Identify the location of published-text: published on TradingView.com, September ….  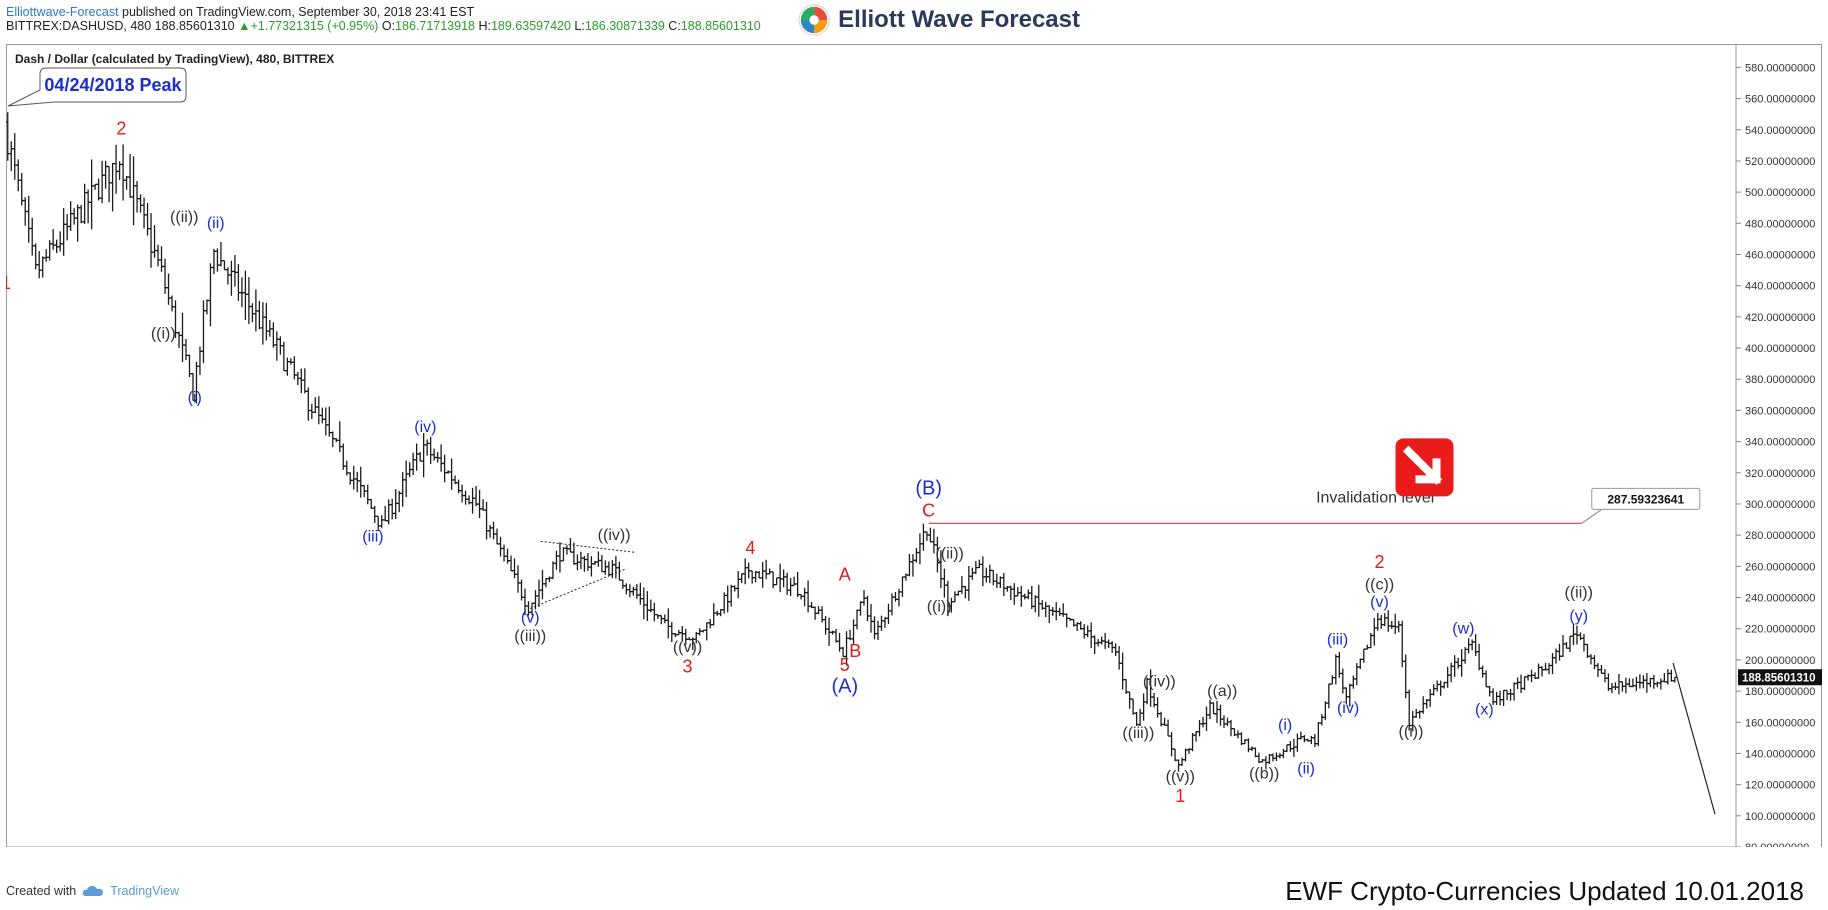
(296, 12).